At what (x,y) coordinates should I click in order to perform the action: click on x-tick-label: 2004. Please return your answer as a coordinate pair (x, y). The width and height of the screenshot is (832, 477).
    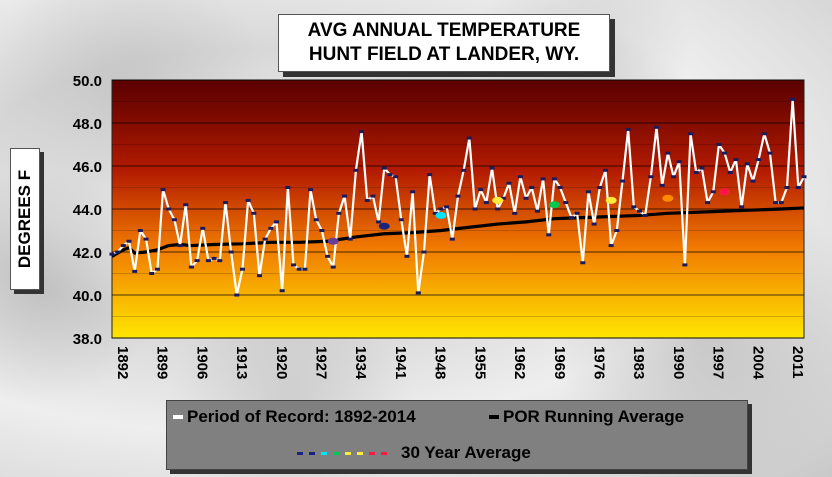
    Looking at the image, I should click on (757, 363).